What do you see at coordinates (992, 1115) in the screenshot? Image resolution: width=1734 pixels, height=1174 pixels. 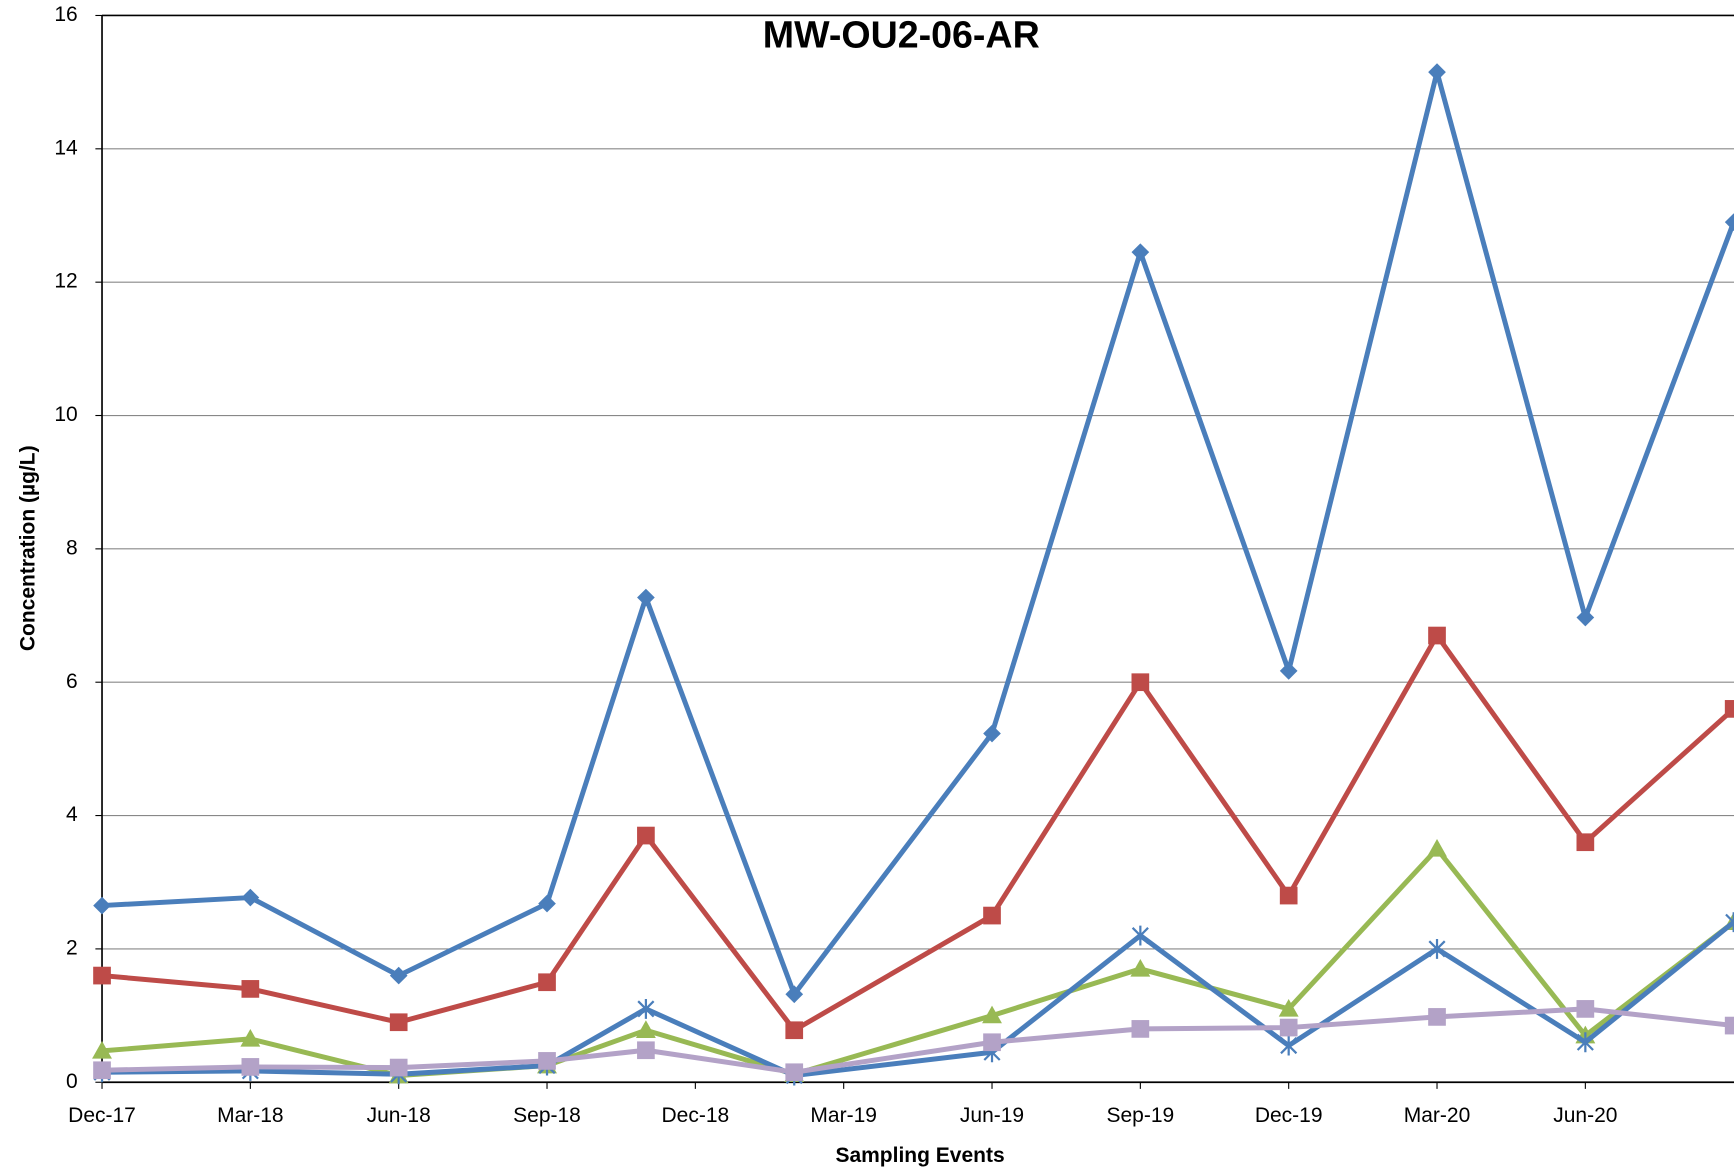 I see `x-tick-label: Jun-19` at bounding box center [992, 1115].